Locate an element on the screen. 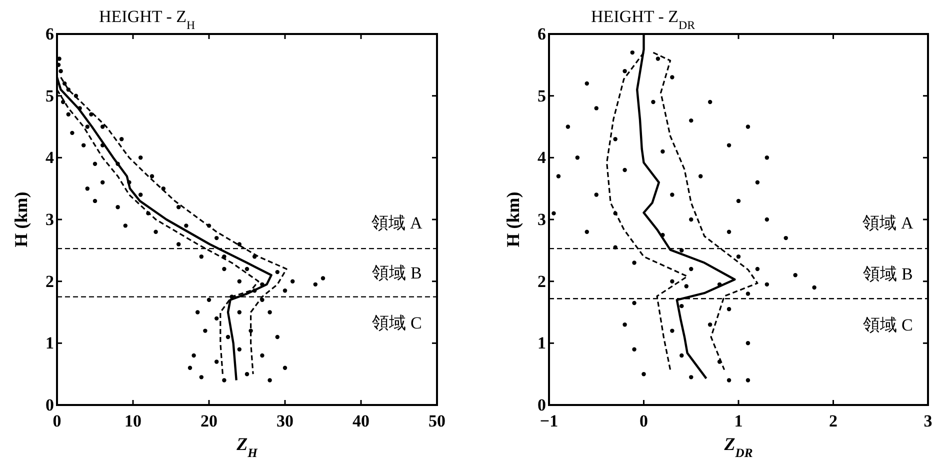 Image resolution: width=934 pixels, height=460 pixels. x-tick-label: 10 is located at coordinates (133, 421).